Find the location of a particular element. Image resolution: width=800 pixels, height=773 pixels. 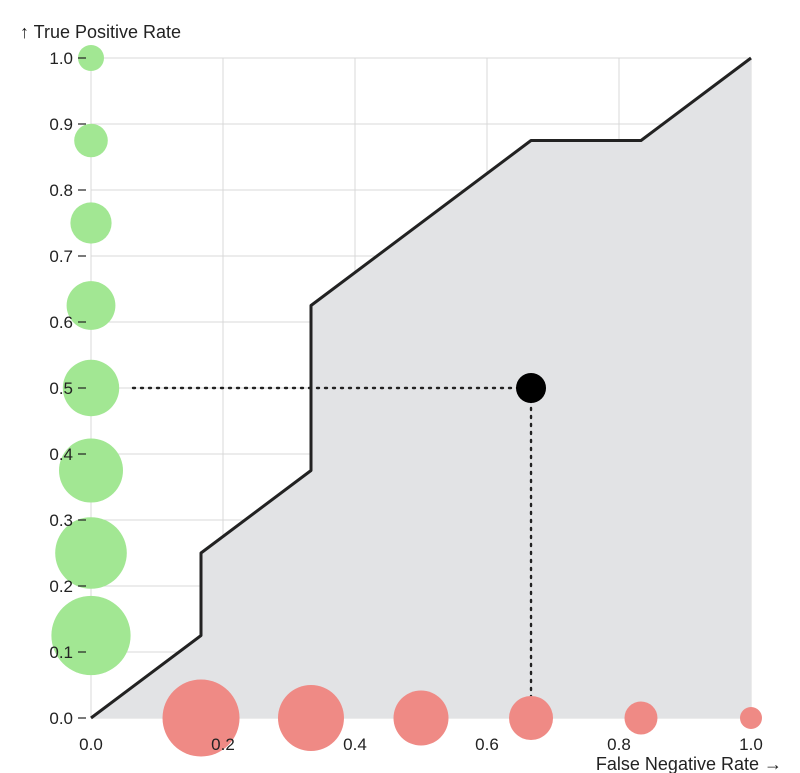

y-axis-title: ↑ True Positive Rate is located at coordinates (100, 32).